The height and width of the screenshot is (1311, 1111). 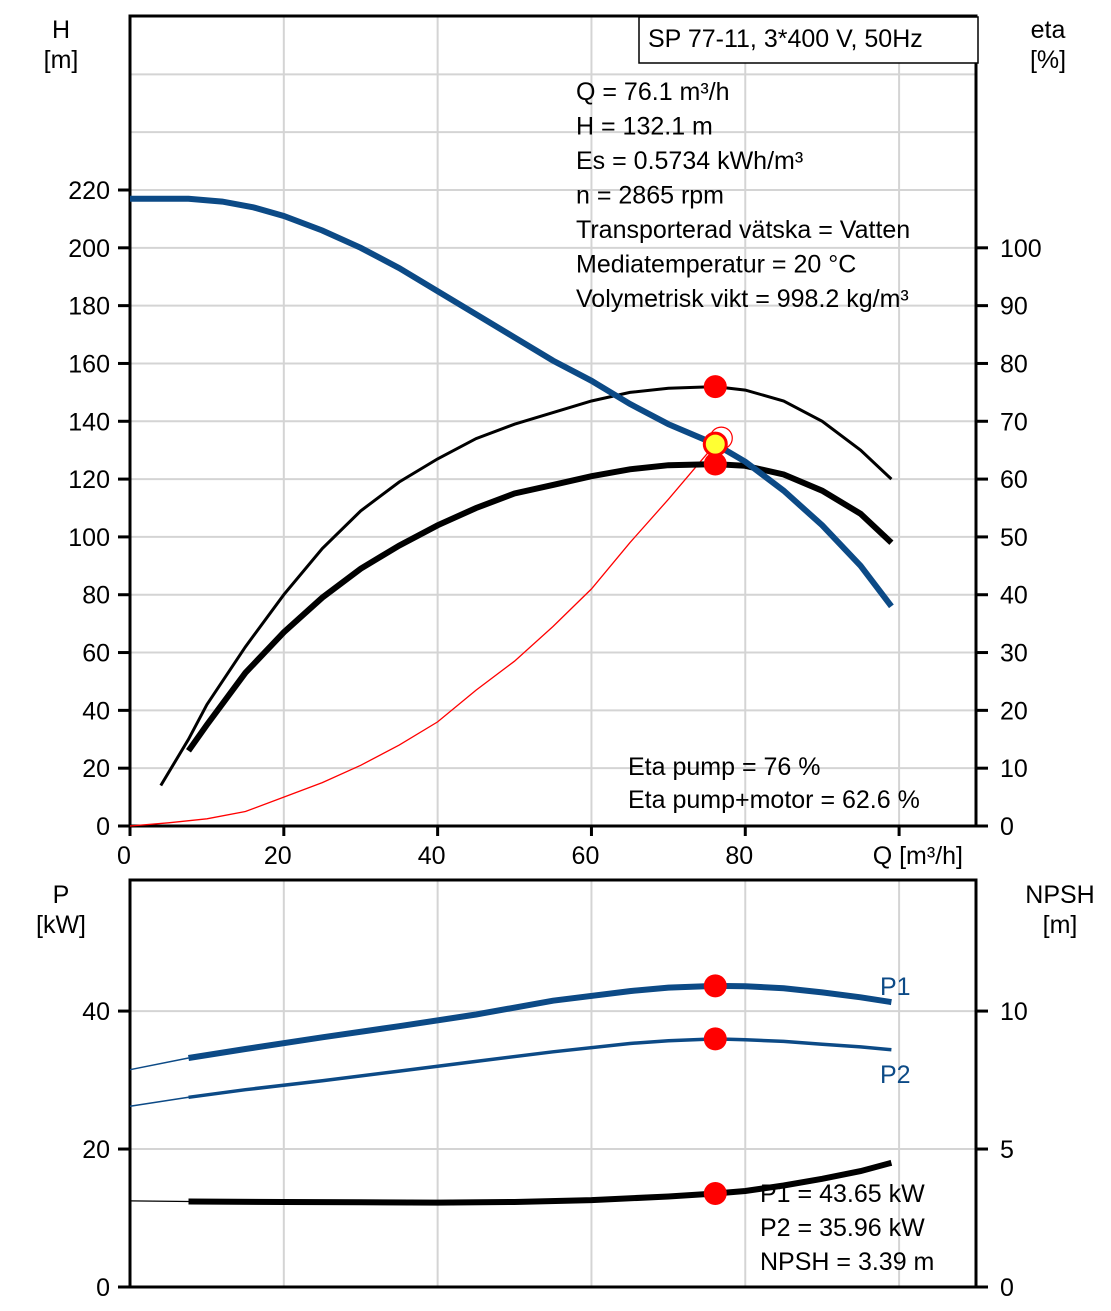 I want to click on annotation-line: Q = 76.1 m³/h, so click(x=653, y=92).